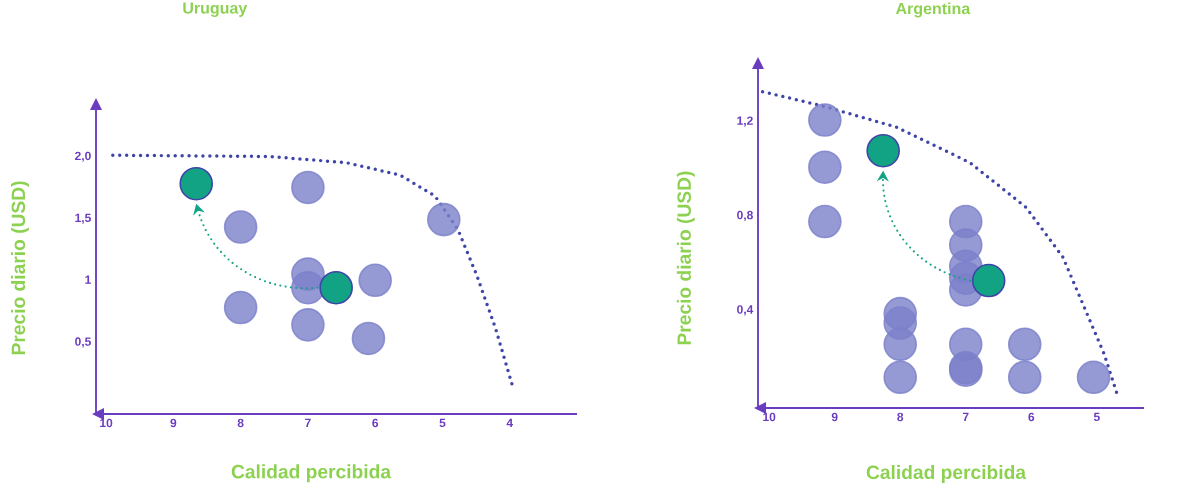 Image resolution: width=1187 pixels, height=489 pixels. What do you see at coordinates (88, 279) in the screenshot?
I see `y-tick-label: 1` at bounding box center [88, 279].